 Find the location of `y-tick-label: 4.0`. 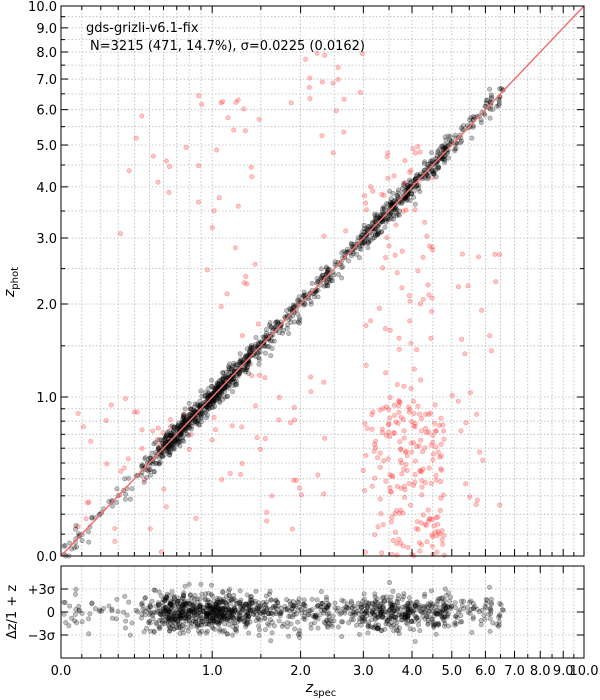

y-tick-label: 4.0 is located at coordinates (46, 188).